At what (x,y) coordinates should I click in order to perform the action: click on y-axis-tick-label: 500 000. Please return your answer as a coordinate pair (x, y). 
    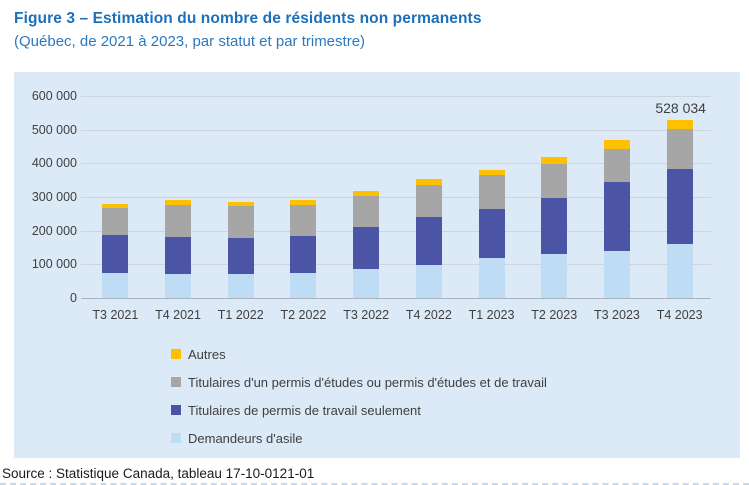
    Looking at the image, I should click on (54, 129).